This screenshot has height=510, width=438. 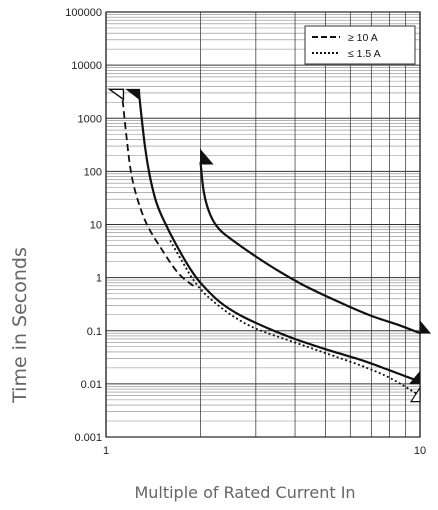 What do you see at coordinates (207, 156) in the screenshot?
I see `cap-marker-upper-top` at bounding box center [207, 156].